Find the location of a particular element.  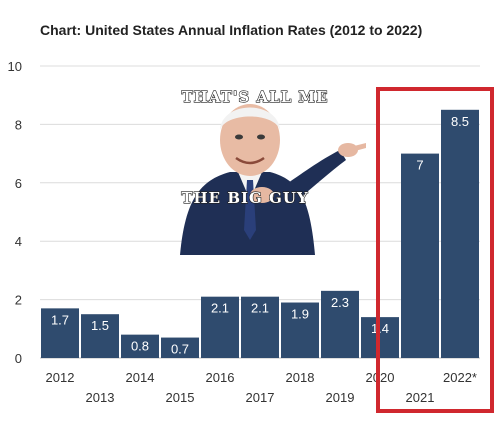

data-label-2018: 1.9 is located at coordinates (300, 314).